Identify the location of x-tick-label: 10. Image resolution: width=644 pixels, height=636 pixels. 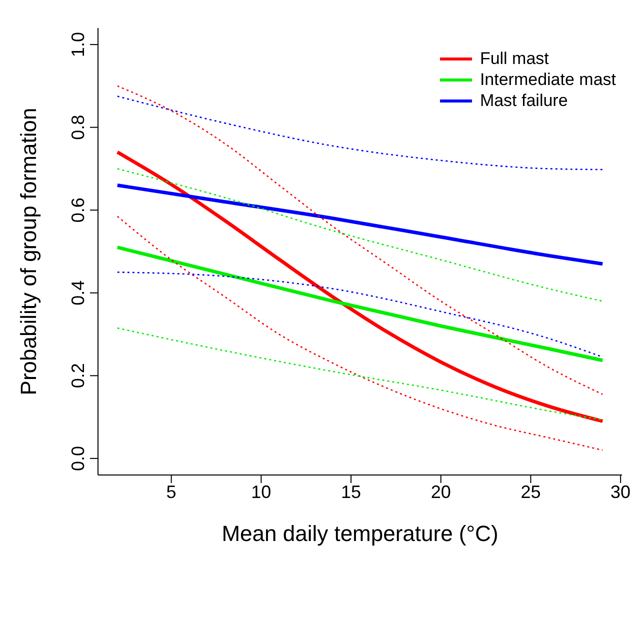
(261, 492).